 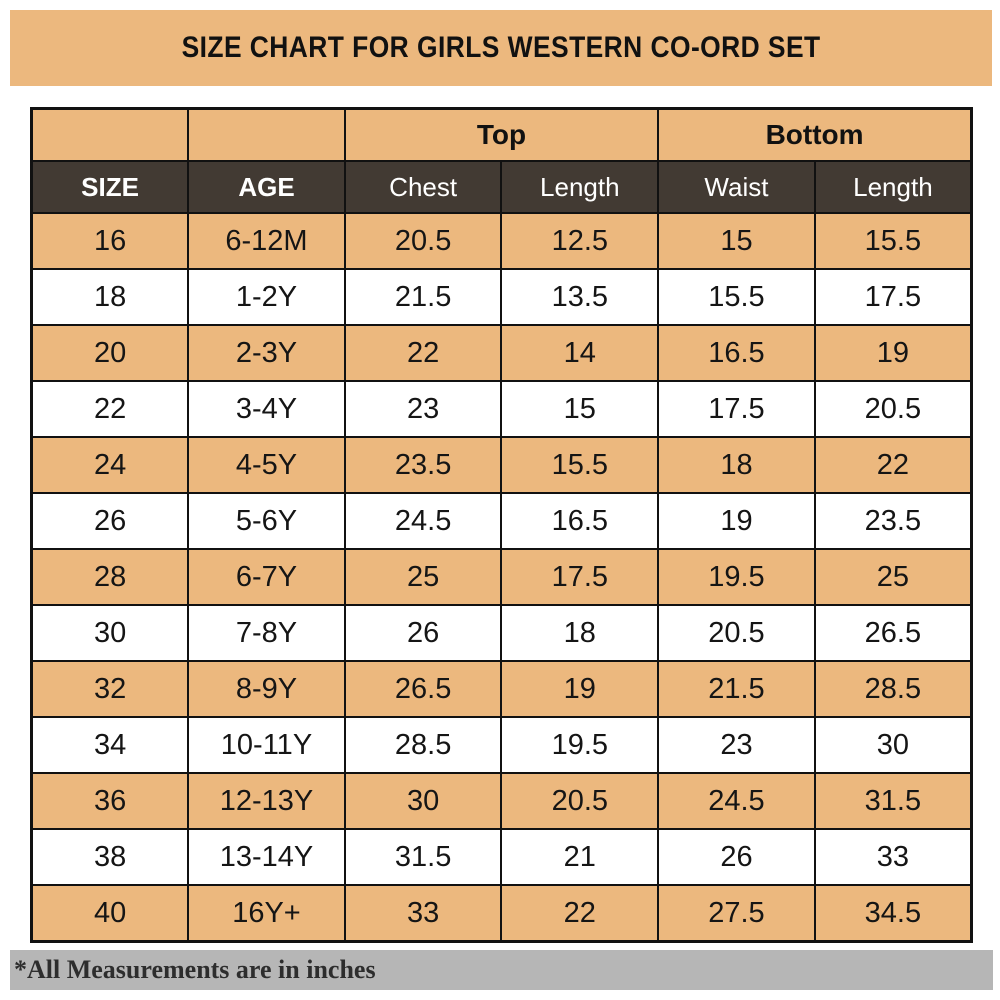 I want to click on table-row: 16 6-12M 20.5 12.5 15 15.5, so click(x=501, y=241).